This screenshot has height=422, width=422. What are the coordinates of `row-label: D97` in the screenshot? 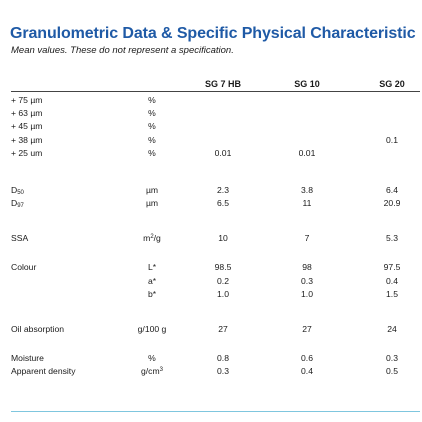 It's located at (17, 203).